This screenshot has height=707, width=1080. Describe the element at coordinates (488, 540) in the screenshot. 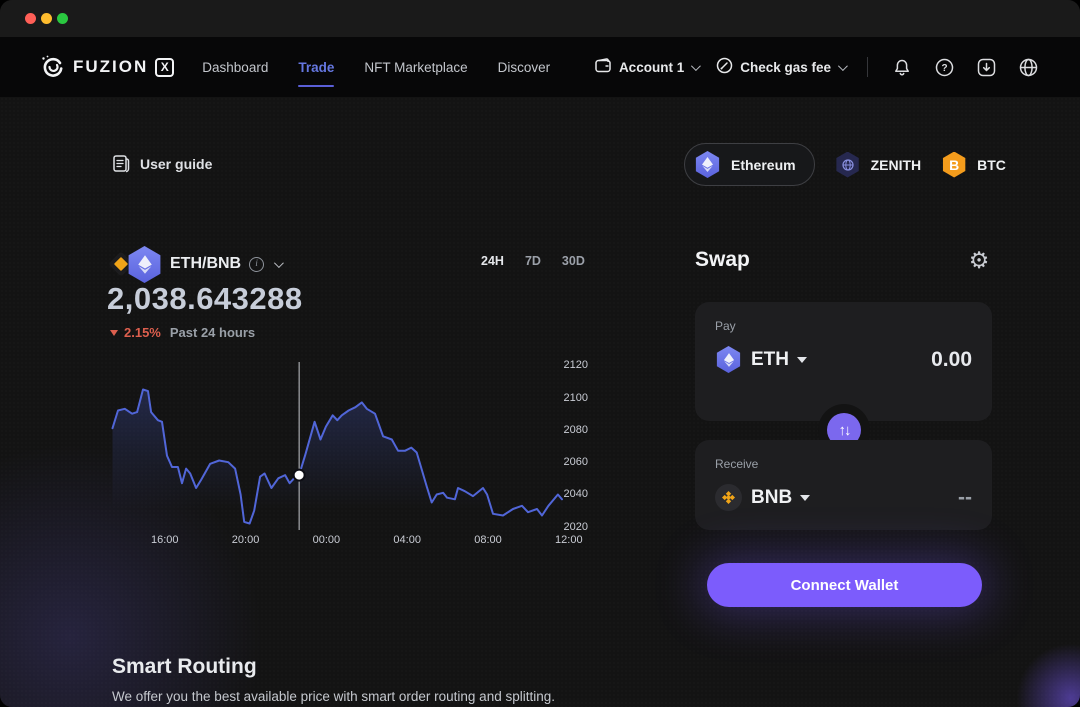

I see `x-tick-label: 08:00` at that location.